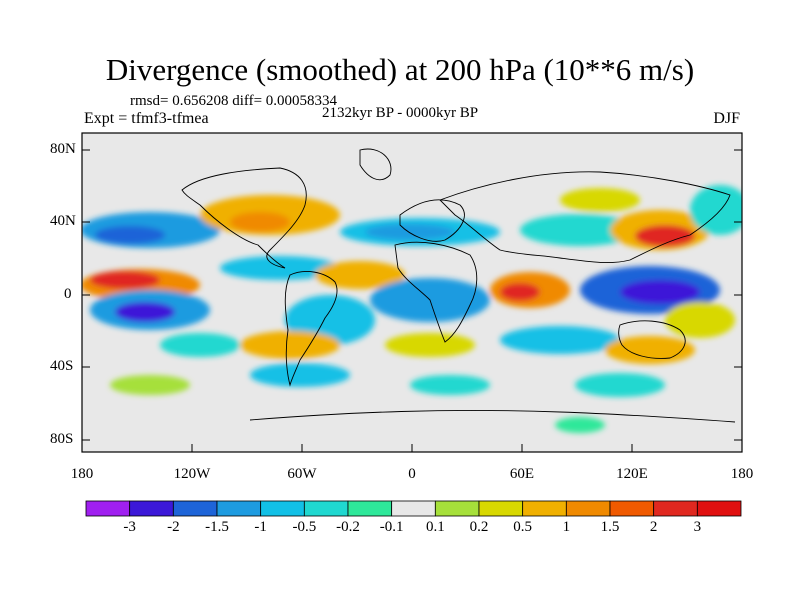  Describe the element at coordinates (173, 527) in the screenshot. I see `colorbar-label: -2` at that location.